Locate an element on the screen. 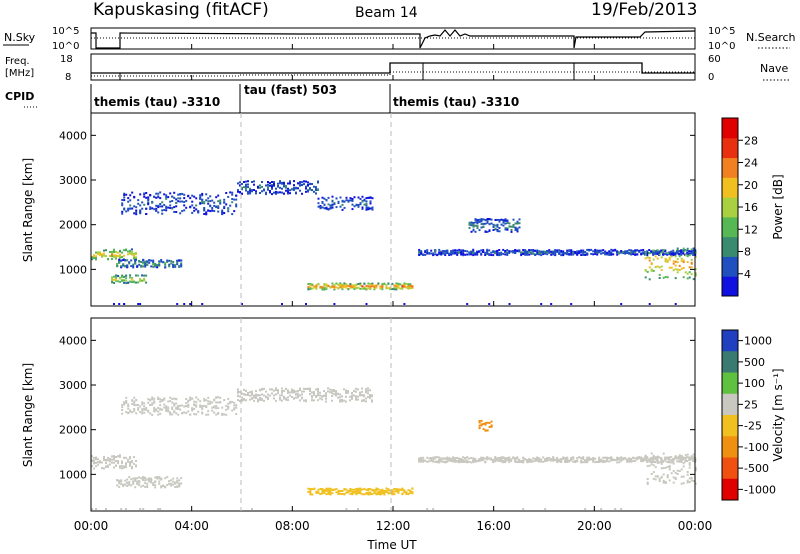  velocity-y-axis-label: Slant Range [km] is located at coordinates (28, 415).